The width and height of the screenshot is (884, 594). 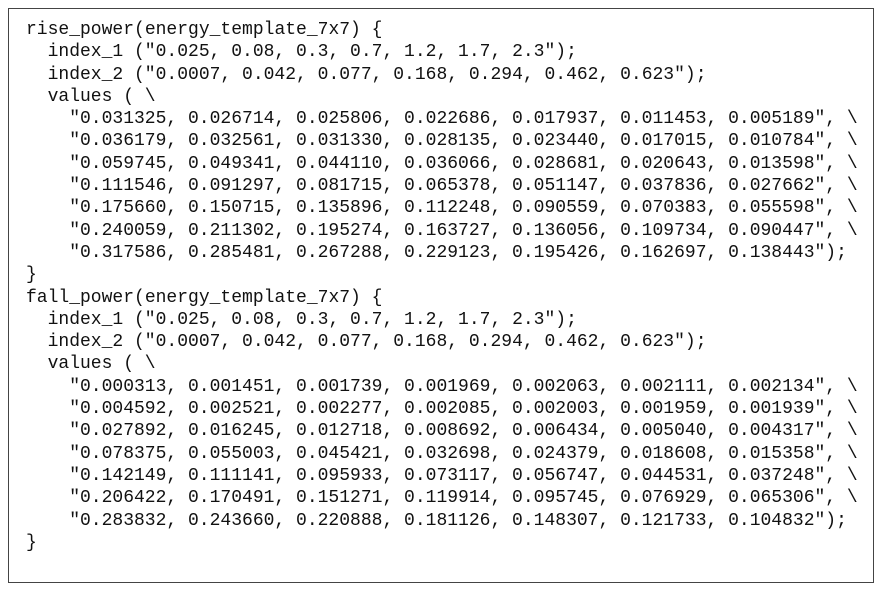 I want to click on block-header: rise_power(energy_template_7x7) {, so click(x=204, y=30).